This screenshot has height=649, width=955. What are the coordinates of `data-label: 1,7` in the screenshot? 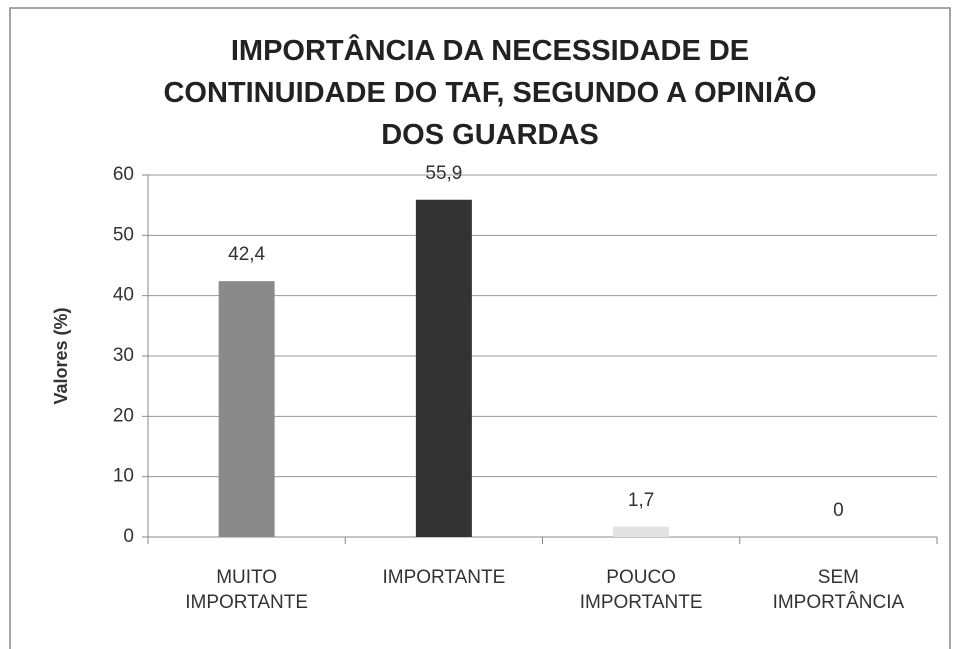 It's located at (641, 500).